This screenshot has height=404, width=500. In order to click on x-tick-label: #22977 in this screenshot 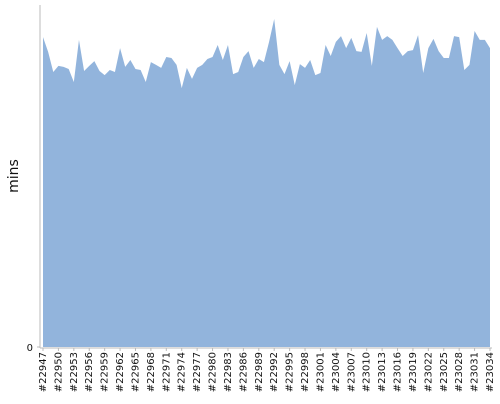, I will do `click(197, 372)`.